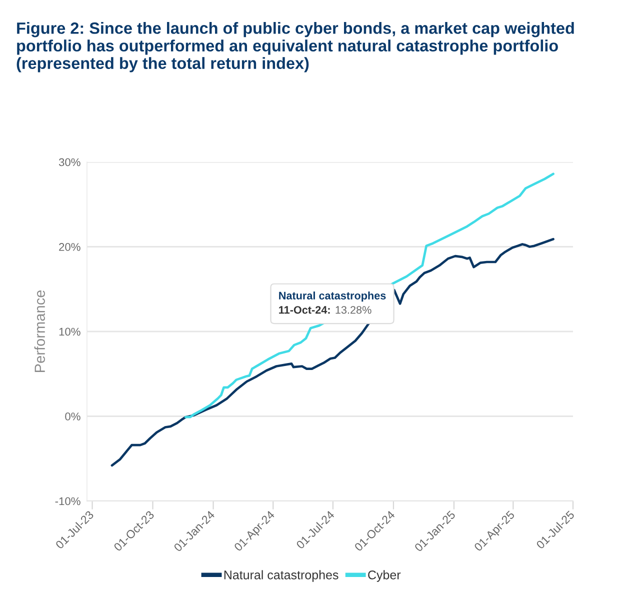 The image size is (632, 591). What do you see at coordinates (72, 416) in the screenshot?
I see `y-tick-label: 0%` at bounding box center [72, 416].